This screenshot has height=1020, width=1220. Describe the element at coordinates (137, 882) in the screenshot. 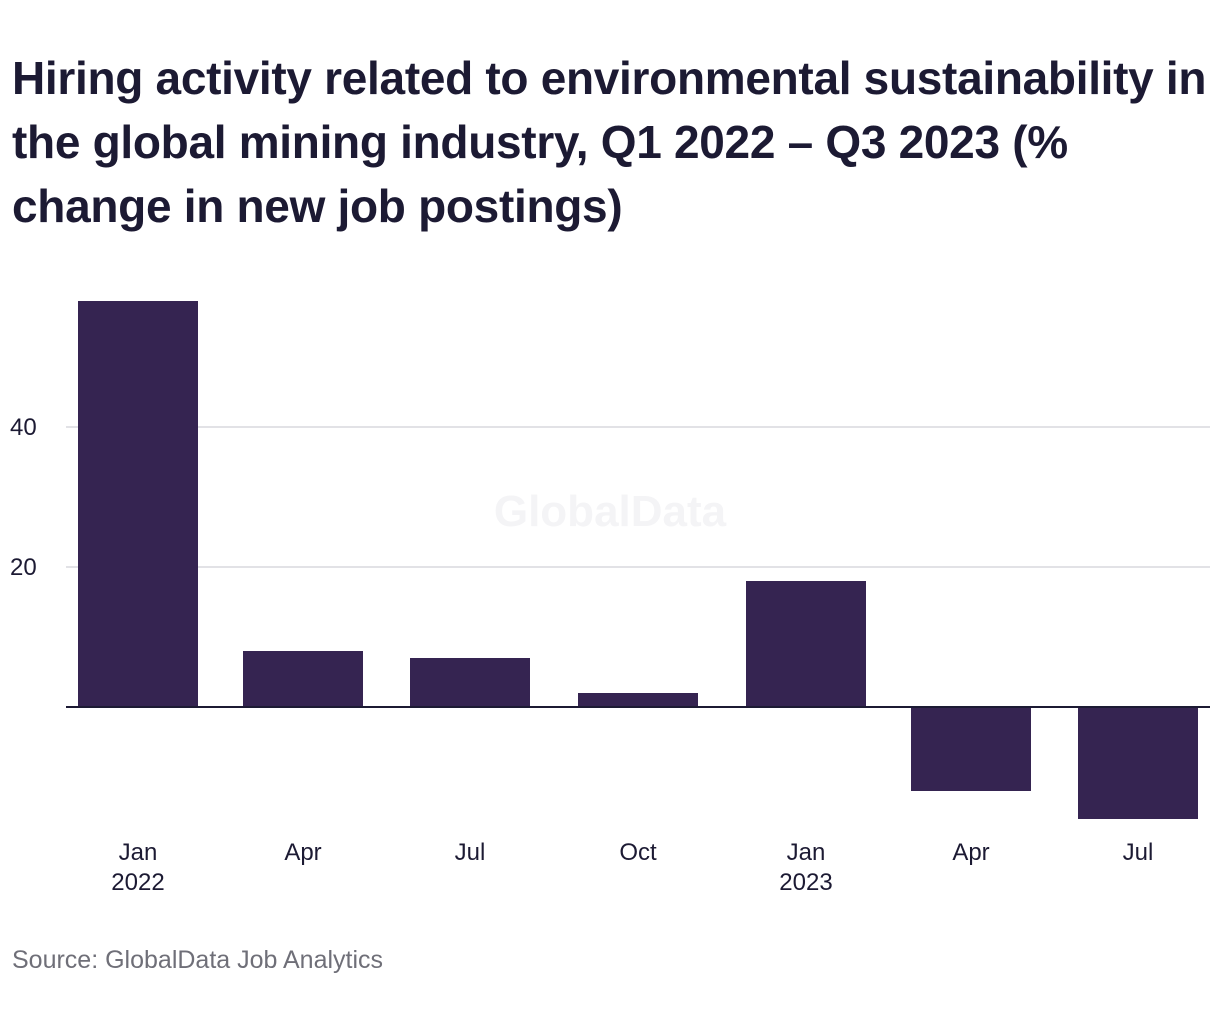

I see `x-tick-year-label: 2022` at that location.